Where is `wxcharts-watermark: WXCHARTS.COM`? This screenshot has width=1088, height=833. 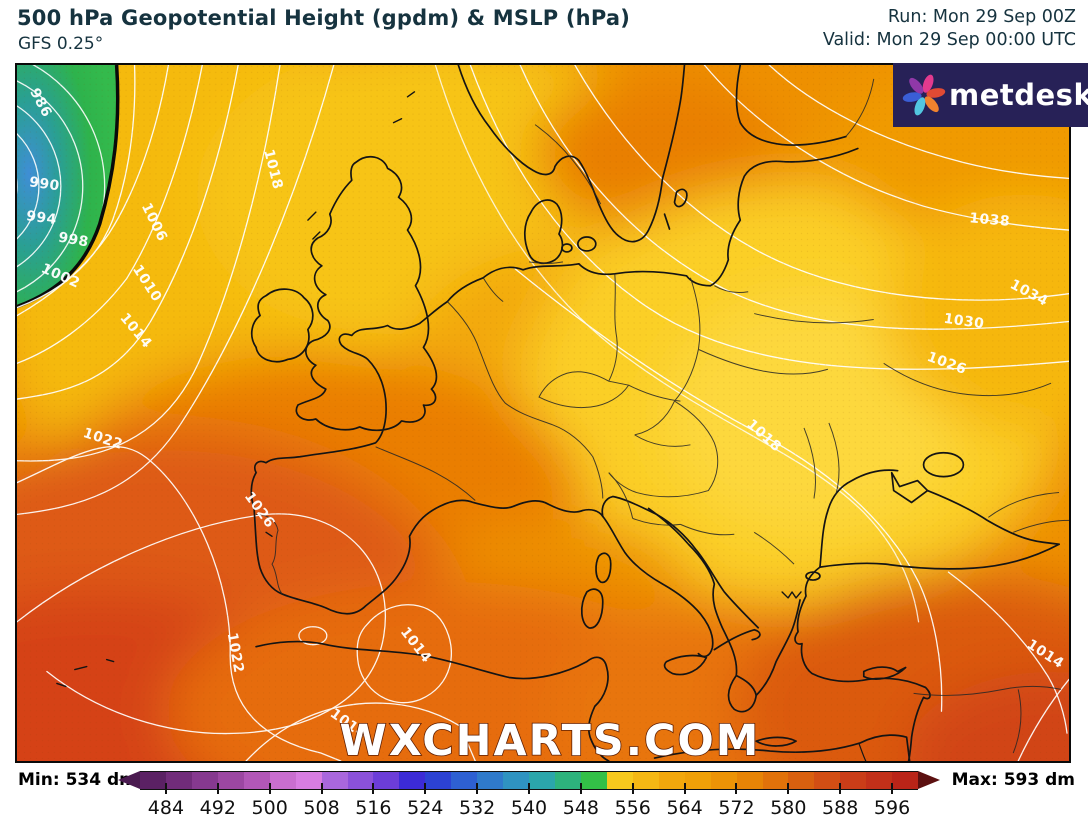
wxcharts-watermark: WXCHARTS.COM is located at coordinates (550, 738).